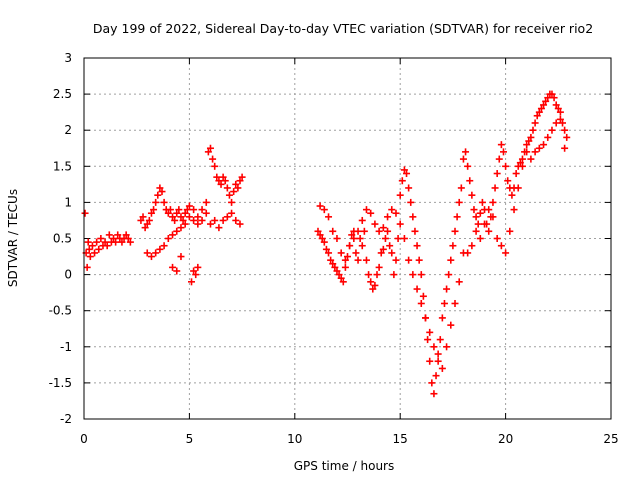  I want to click on y-tick-label: 3, so click(68, 58).